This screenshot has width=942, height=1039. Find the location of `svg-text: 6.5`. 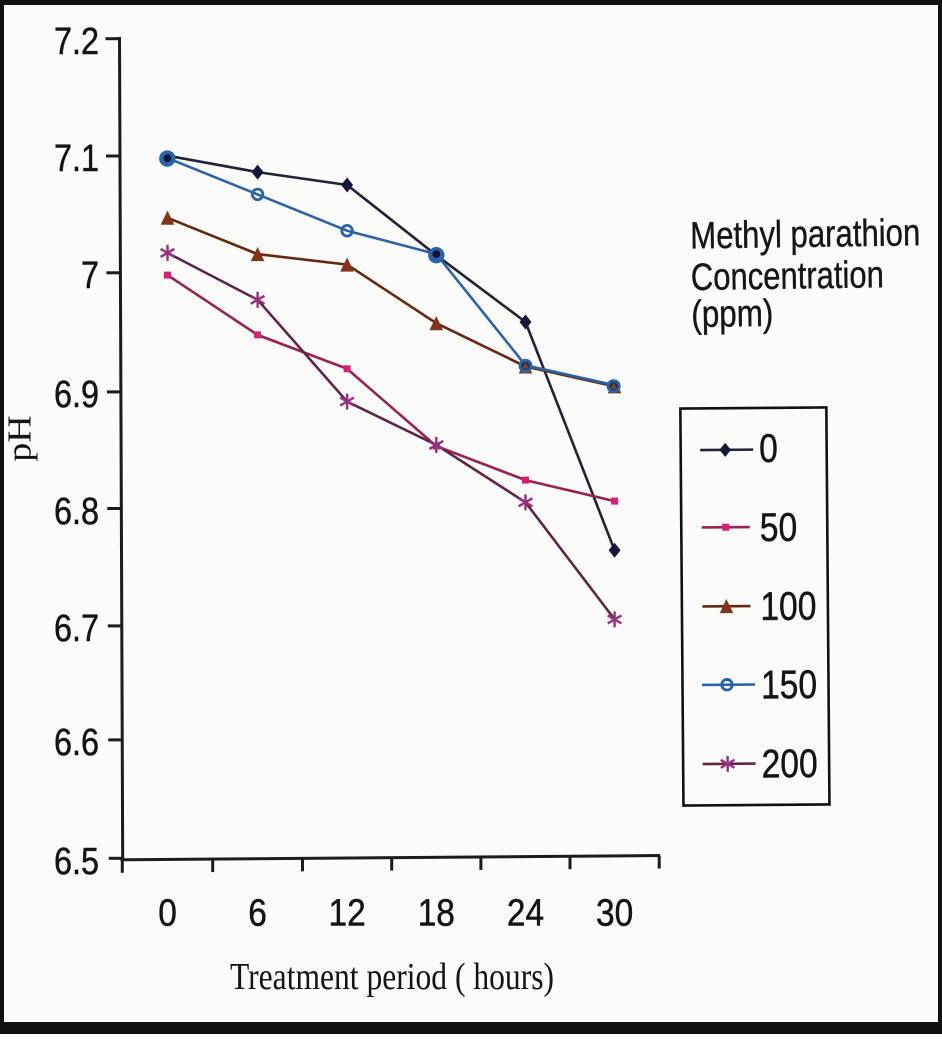

svg-text: 6.5 is located at coordinates (76, 862).